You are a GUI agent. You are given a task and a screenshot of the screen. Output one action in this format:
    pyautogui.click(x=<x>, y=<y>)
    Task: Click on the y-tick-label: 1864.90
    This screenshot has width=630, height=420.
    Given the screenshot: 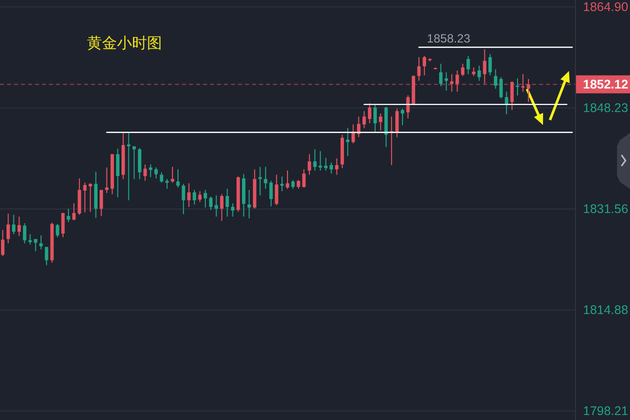 What is the action you would take?
    pyautogui.click(x=605, y=7)
    